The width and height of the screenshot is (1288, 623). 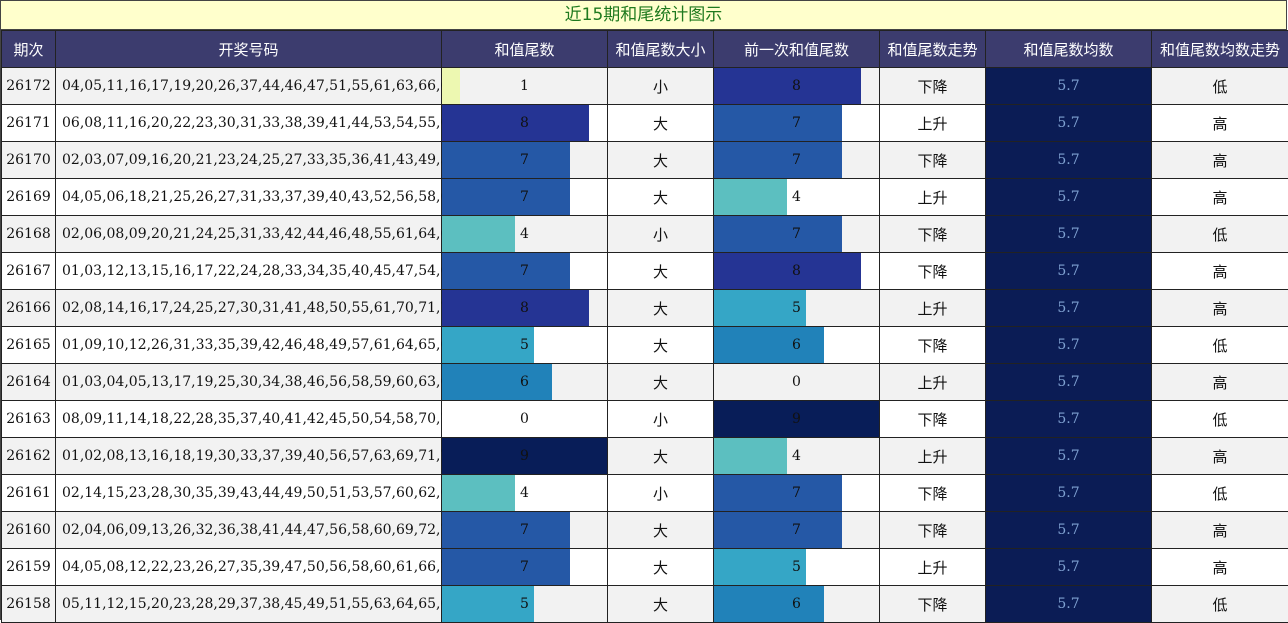 What do you see at coordinates (249, 49) in the screenshot?
I see `header-numbers: 开奖号码` at bounding box center [249, 49].